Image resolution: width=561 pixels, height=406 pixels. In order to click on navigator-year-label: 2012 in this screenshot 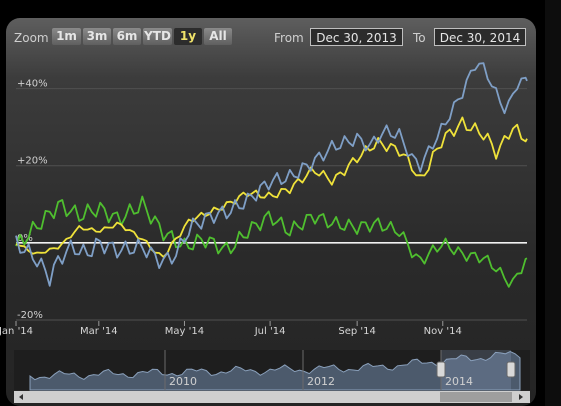, I will do `click(321, 381)`.